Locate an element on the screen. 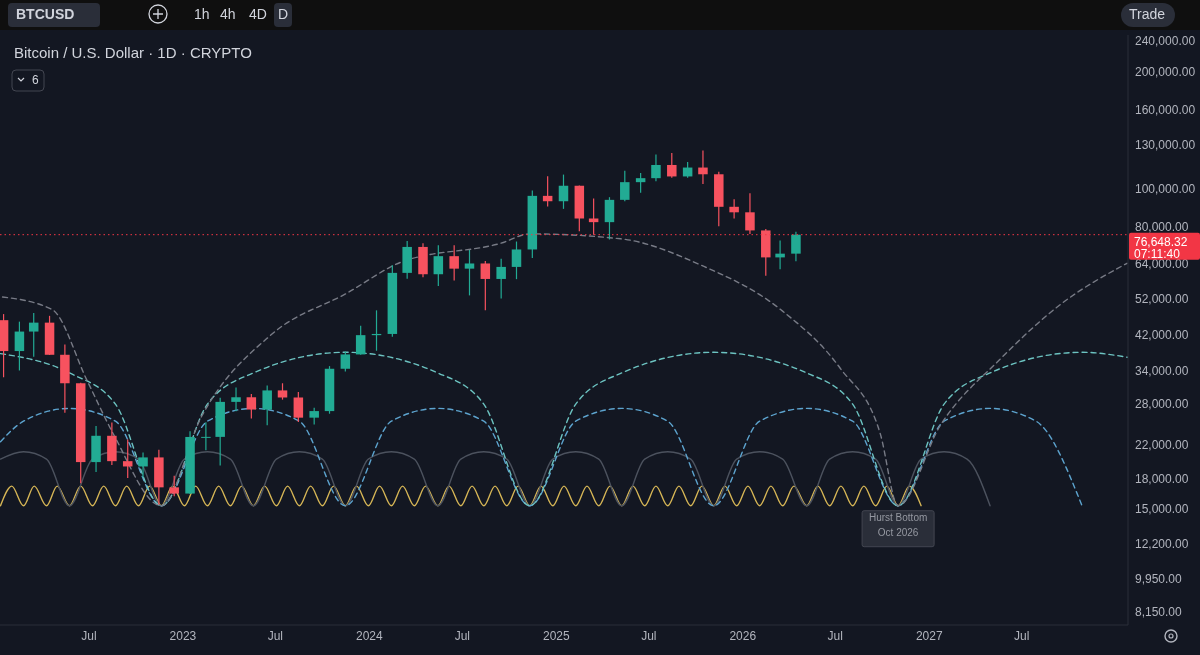  text: 4D is located at coordinates (258, 13).